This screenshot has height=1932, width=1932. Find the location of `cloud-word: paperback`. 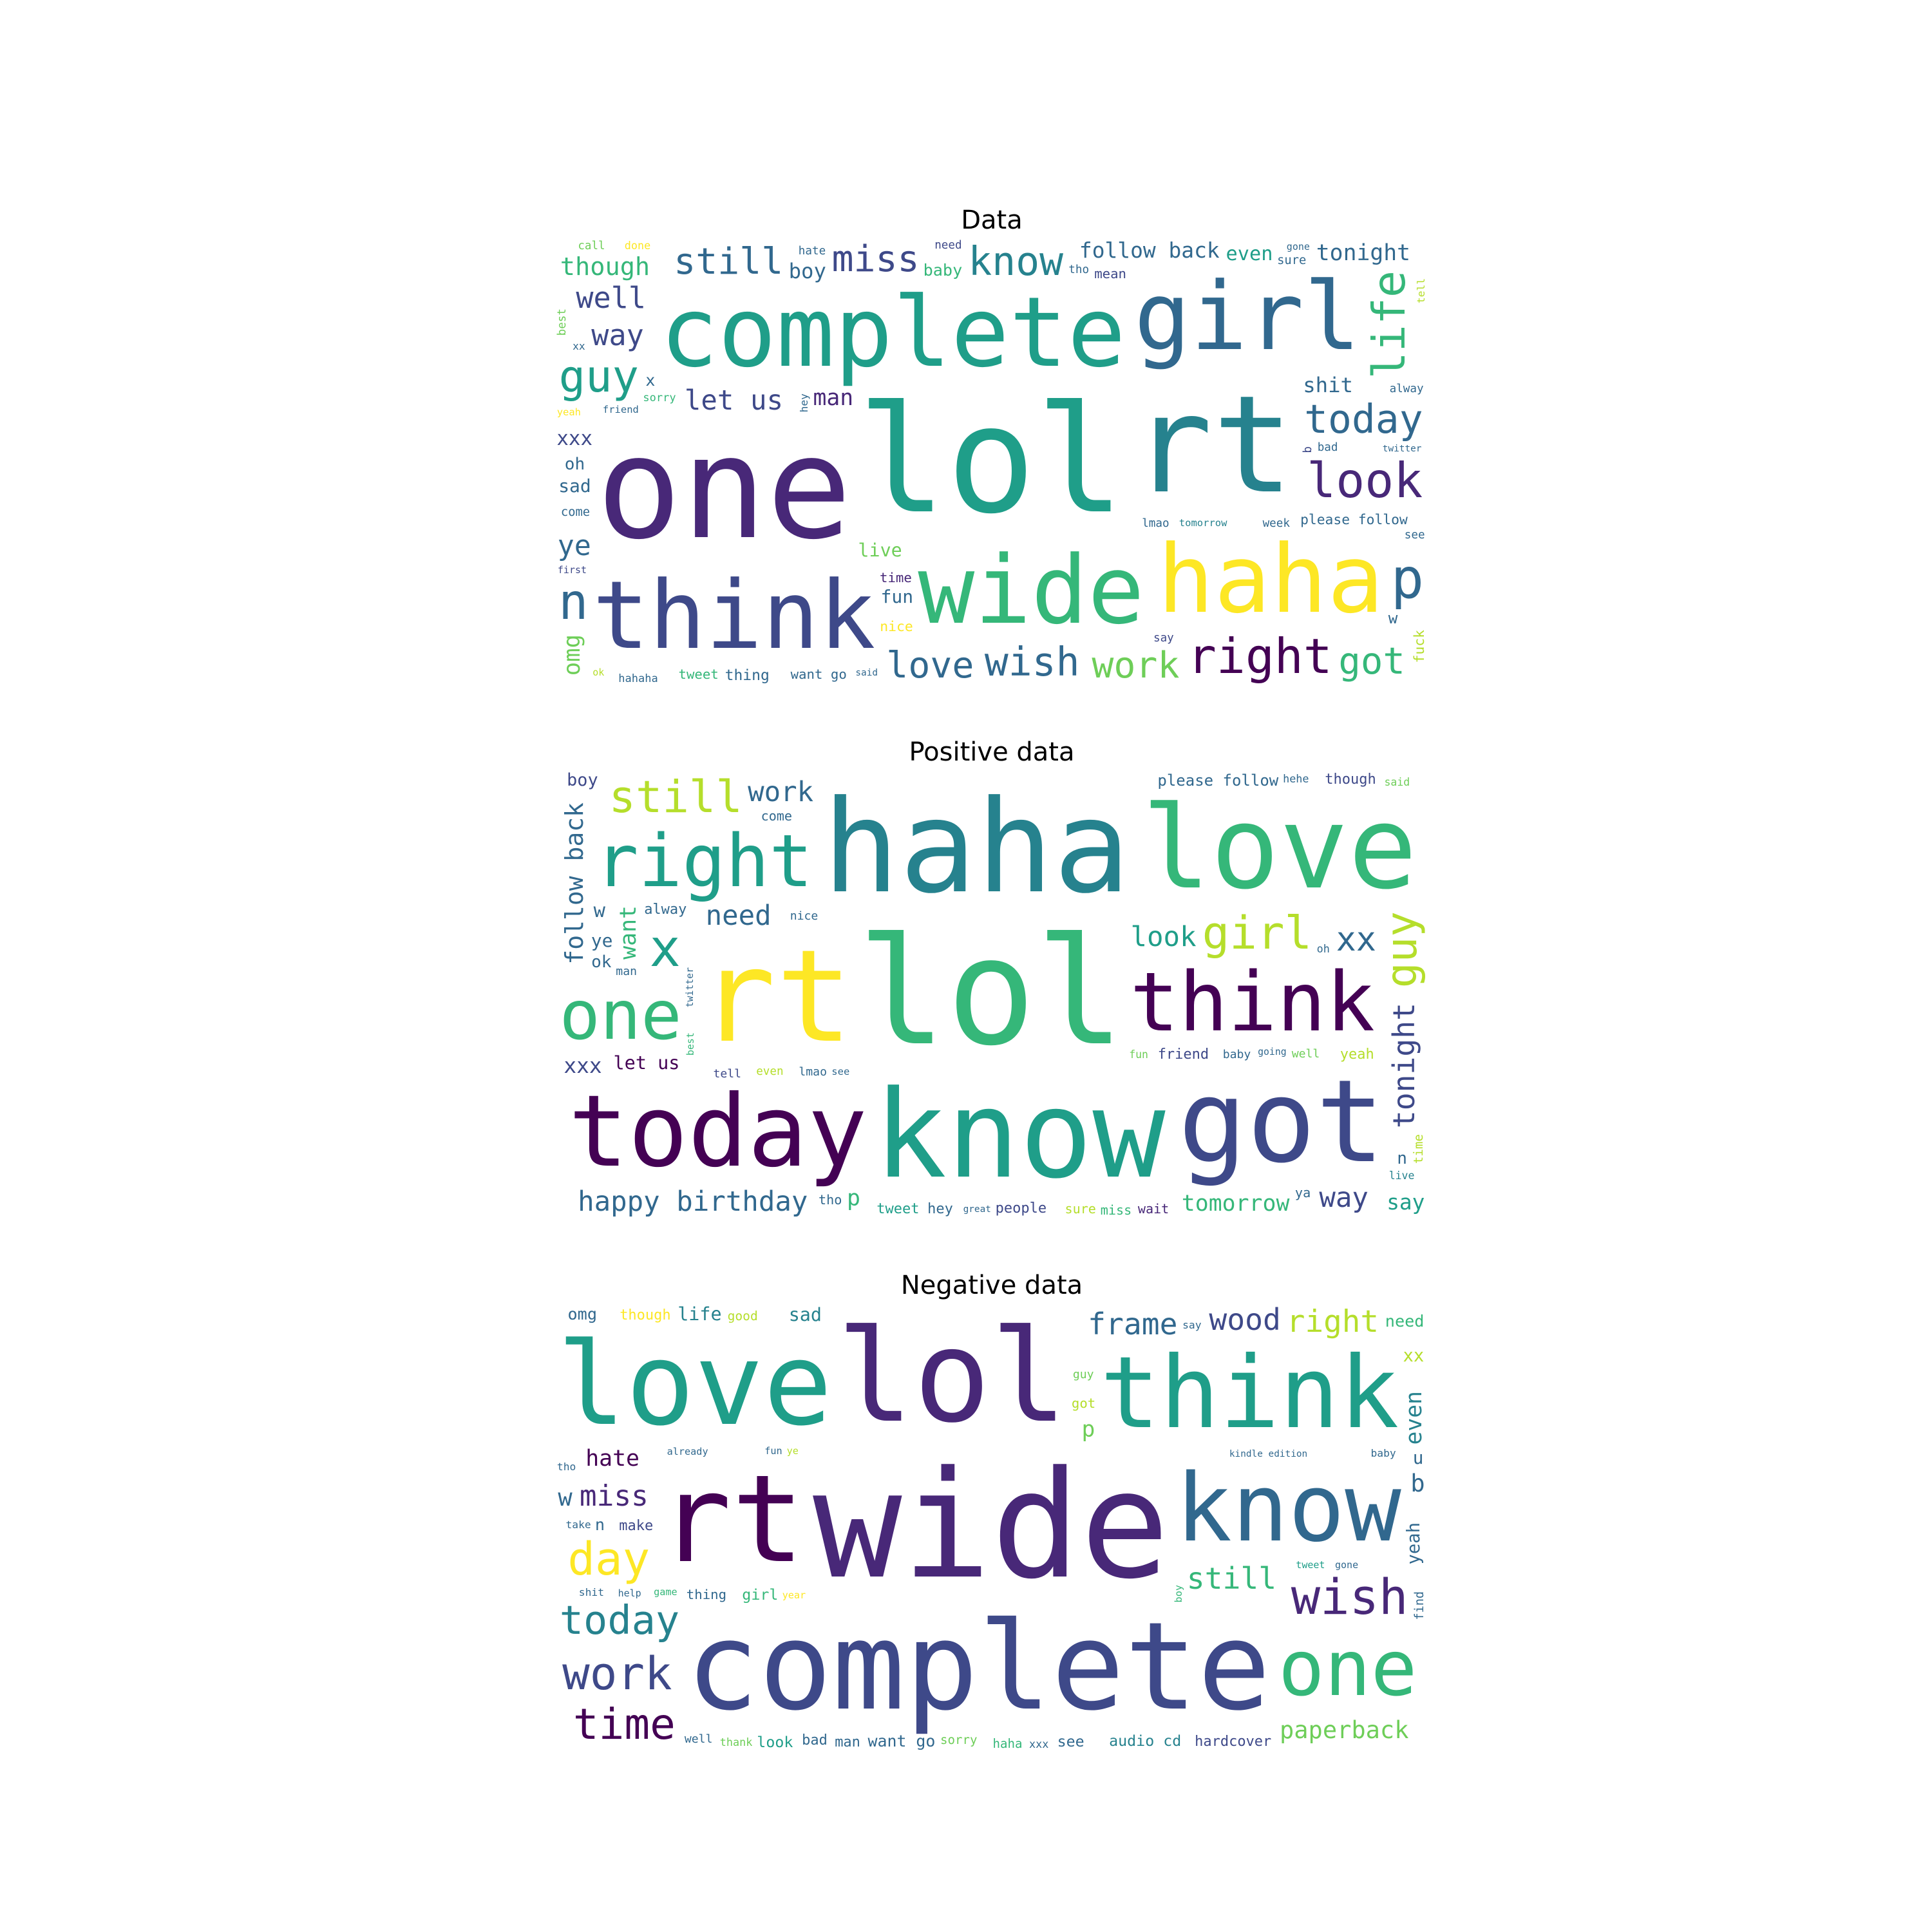

cloud-word: paperback is located at coordinates (1345, 1730).